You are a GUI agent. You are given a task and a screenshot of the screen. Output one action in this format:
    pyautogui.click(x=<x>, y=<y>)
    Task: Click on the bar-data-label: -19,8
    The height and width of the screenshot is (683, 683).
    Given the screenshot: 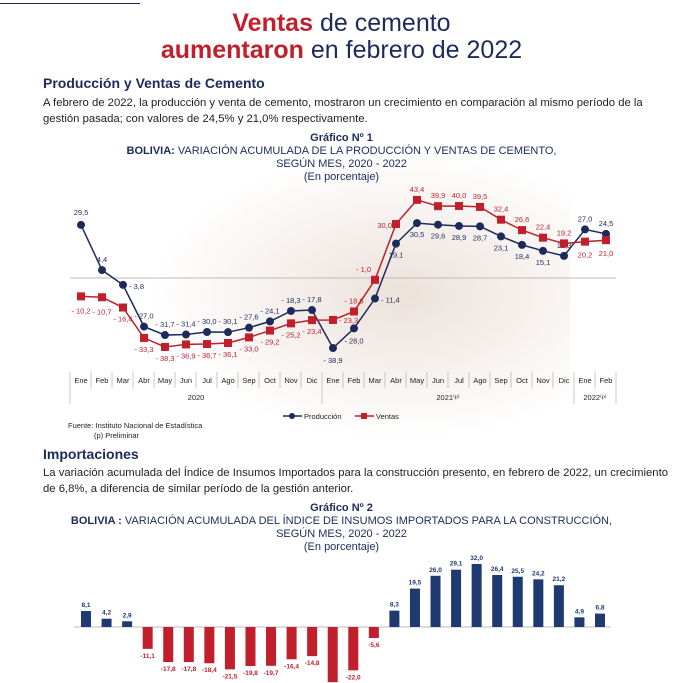 What is the action you would take?
    pyautogui.click(x=250, y=673)
    